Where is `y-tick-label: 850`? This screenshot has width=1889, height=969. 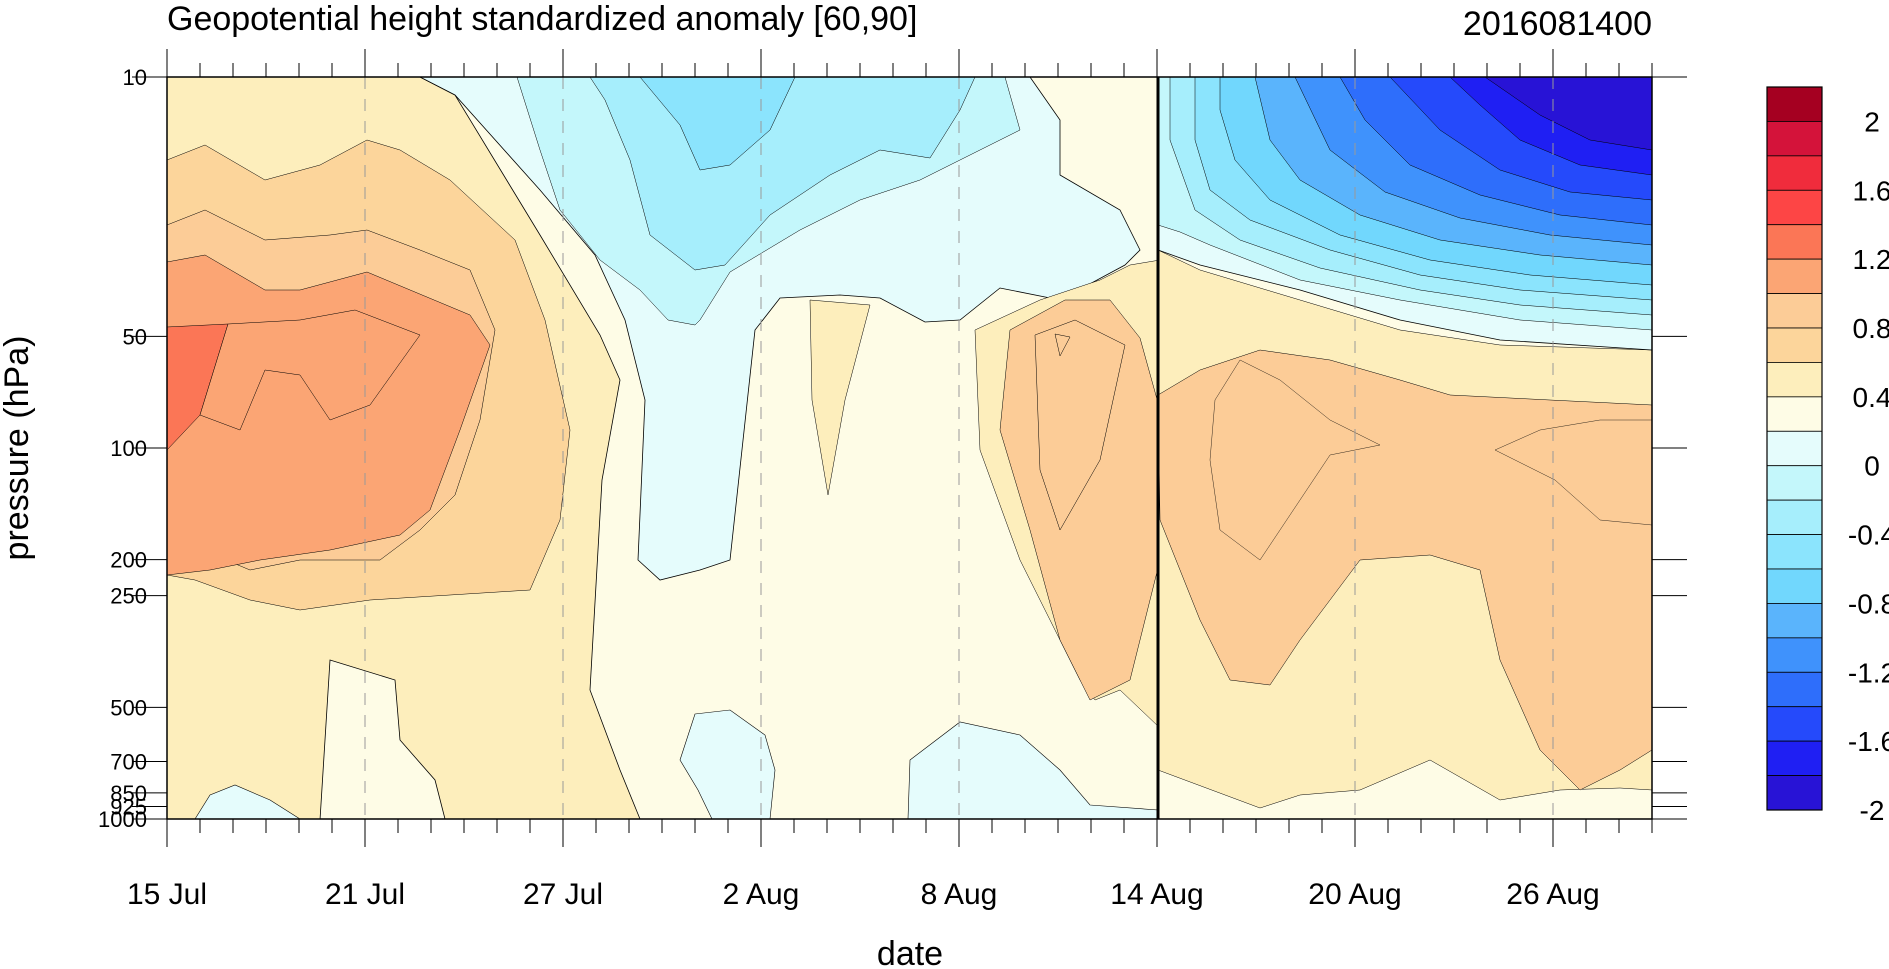 y-tick-label: 850 is located at coordinates (128, 793).